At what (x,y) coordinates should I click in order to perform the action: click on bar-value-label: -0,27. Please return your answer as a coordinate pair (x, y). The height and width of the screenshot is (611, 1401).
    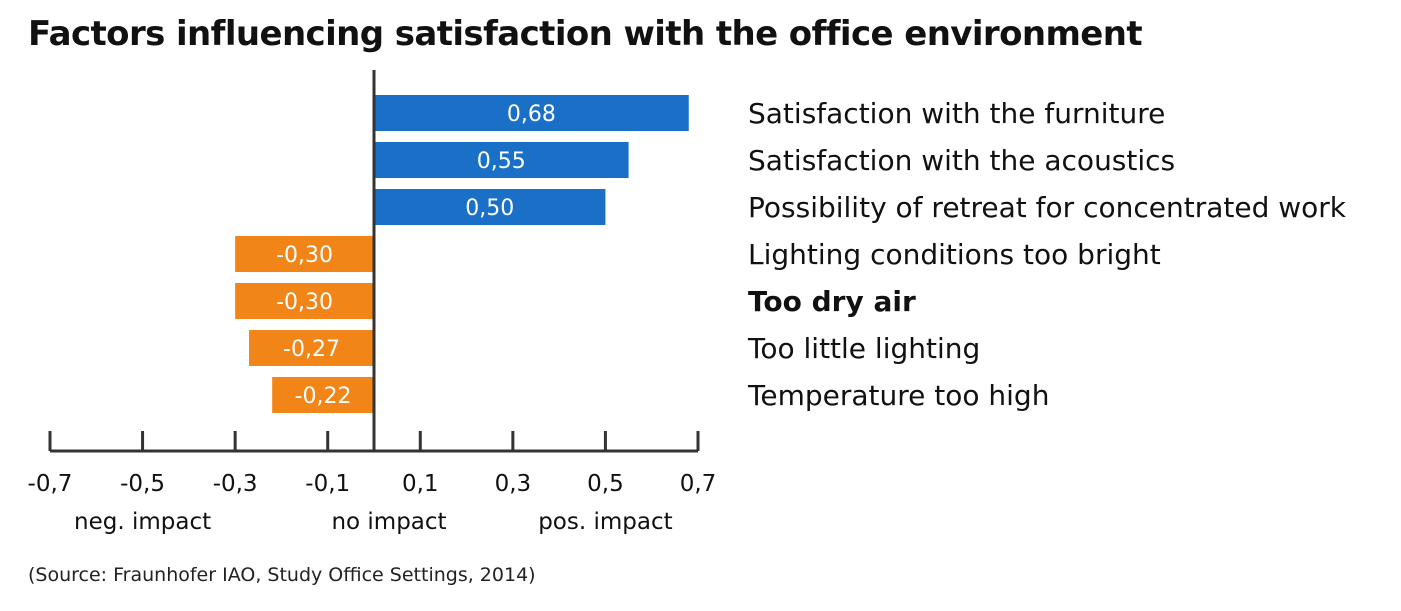
    Looking at the image, I should click on (311, 349).